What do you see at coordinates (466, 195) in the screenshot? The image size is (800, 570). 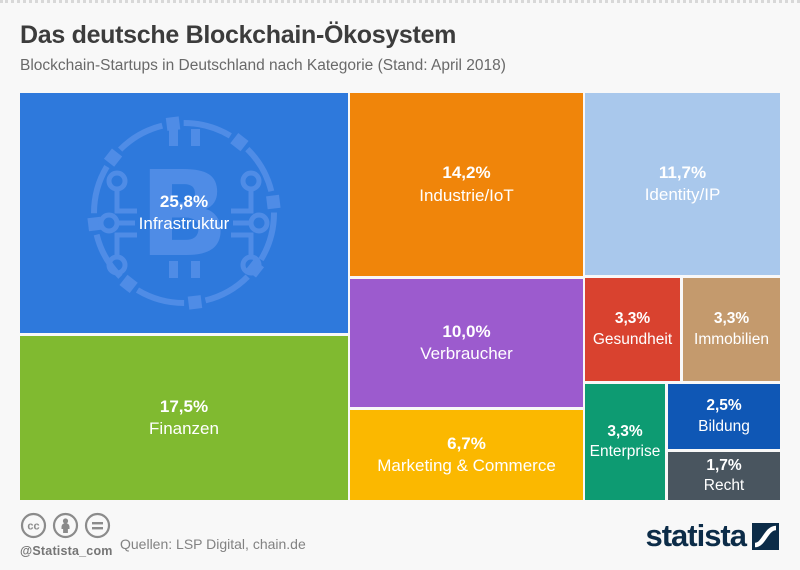 I see `cell-label: Industrie/IoT` at bounding box center [466, 195].